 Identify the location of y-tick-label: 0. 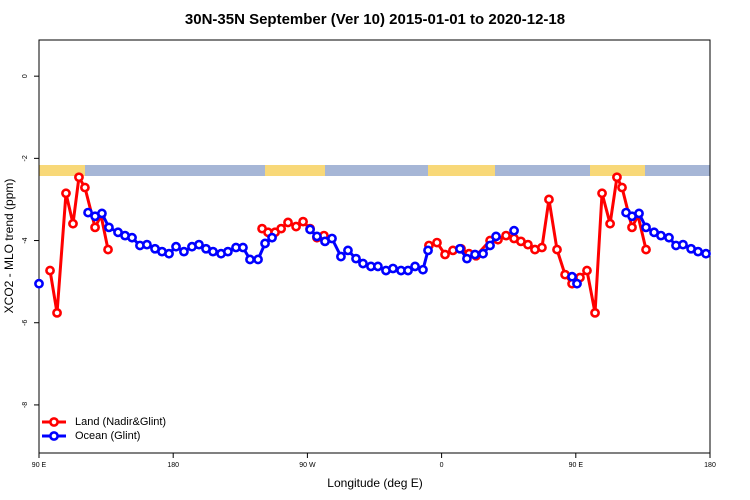
(25, 76).